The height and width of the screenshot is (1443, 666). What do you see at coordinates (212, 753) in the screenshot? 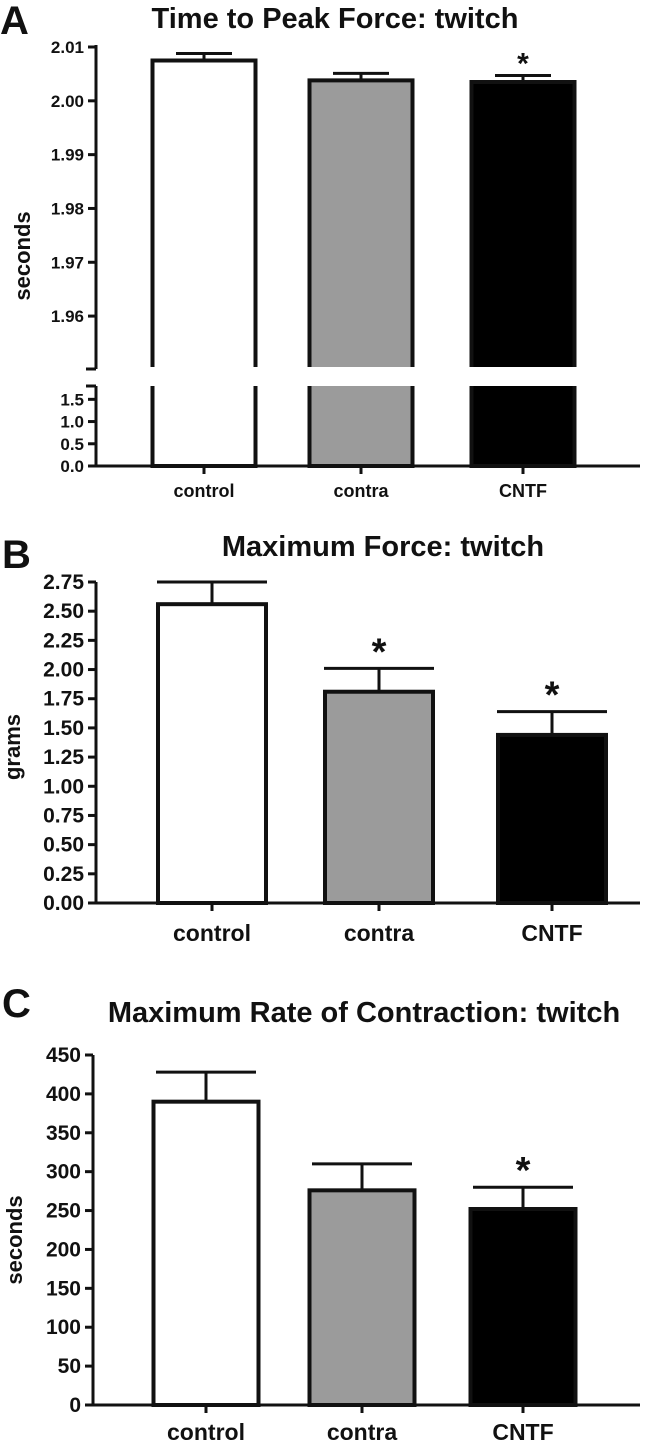
I see `panel-b-bar-control` at bounding box center [212, 753].